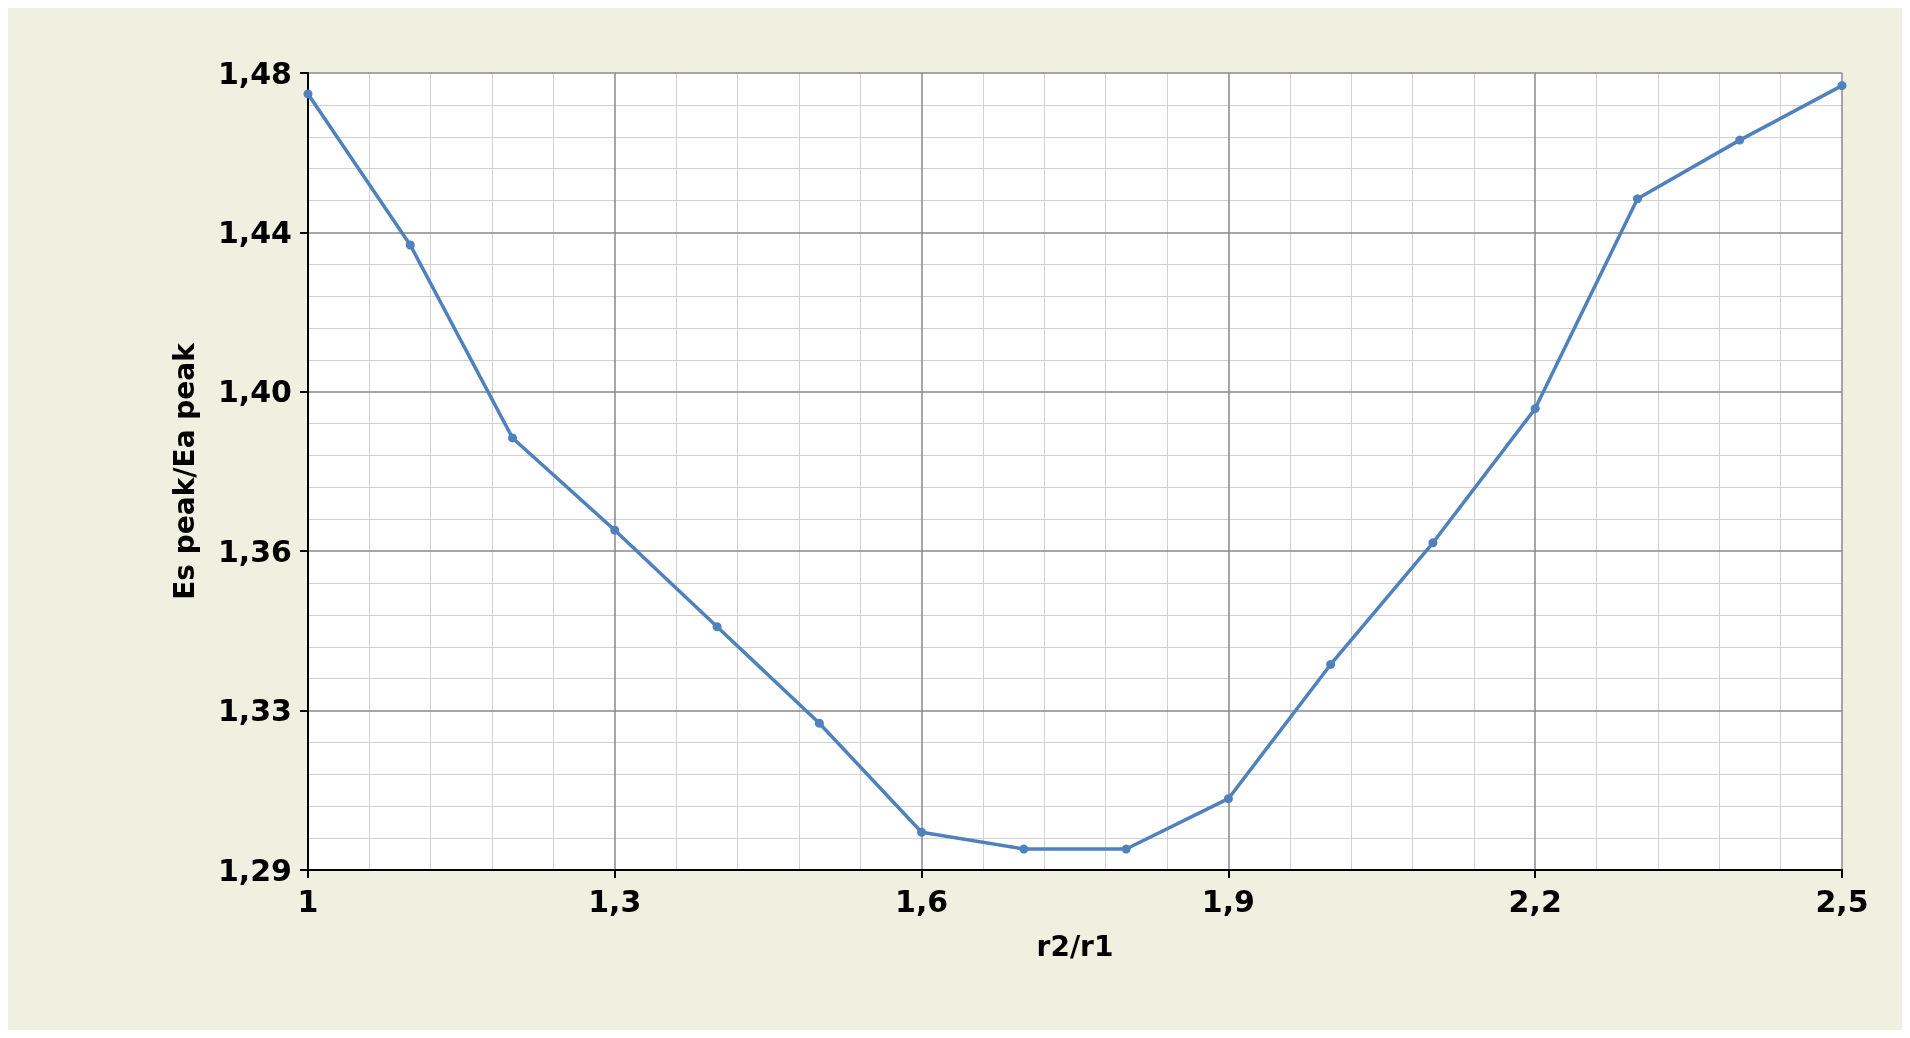  I want to click on y-tick-label: 1,36, so click(254, 551).